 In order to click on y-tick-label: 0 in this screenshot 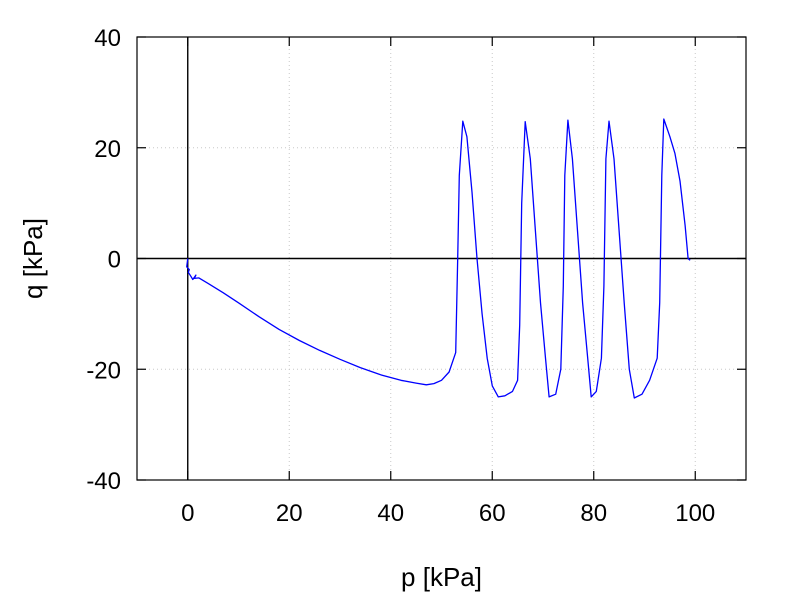, I will do `click(114, 260)`.